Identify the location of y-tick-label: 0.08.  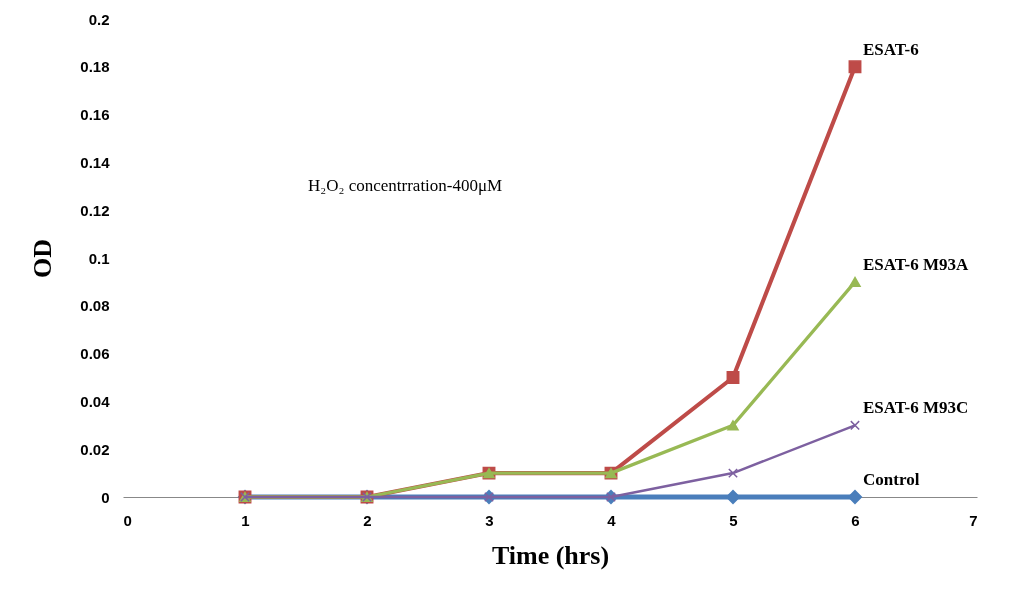
(95, 306).